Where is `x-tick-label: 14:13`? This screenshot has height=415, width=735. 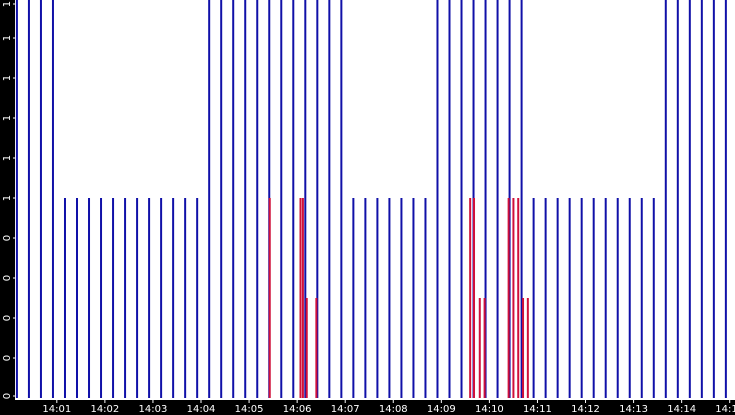 x-tick-label: 14:13 is located at coordinates (633, 409).